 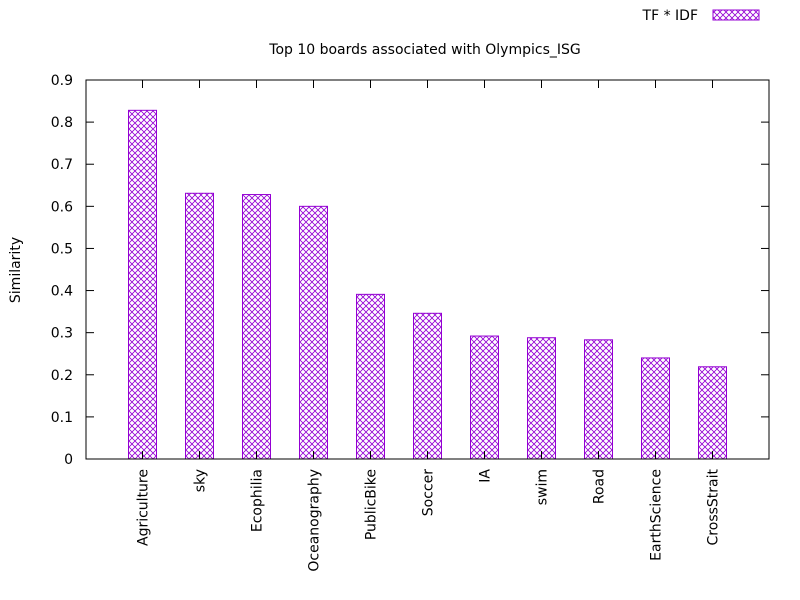 I want to click on bar-oceanography, so click(x=313, y=332).